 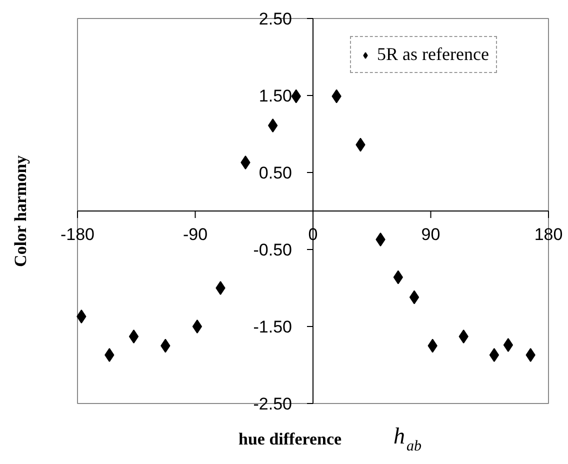 What do you see at coordinates (195, 234) in the screenshot?
I see `x-tick-label: -90` at bounding box center [195, 234].